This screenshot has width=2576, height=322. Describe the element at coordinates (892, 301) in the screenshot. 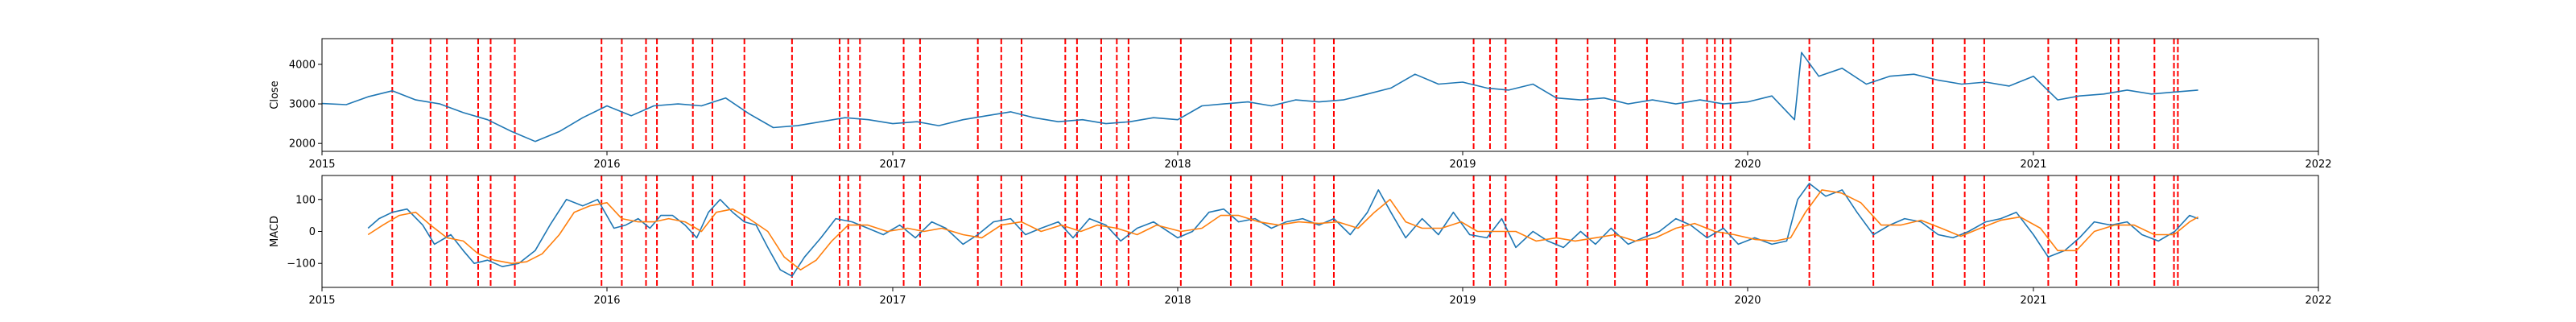

I see `macd-x-tick-label: 2017` at that location.